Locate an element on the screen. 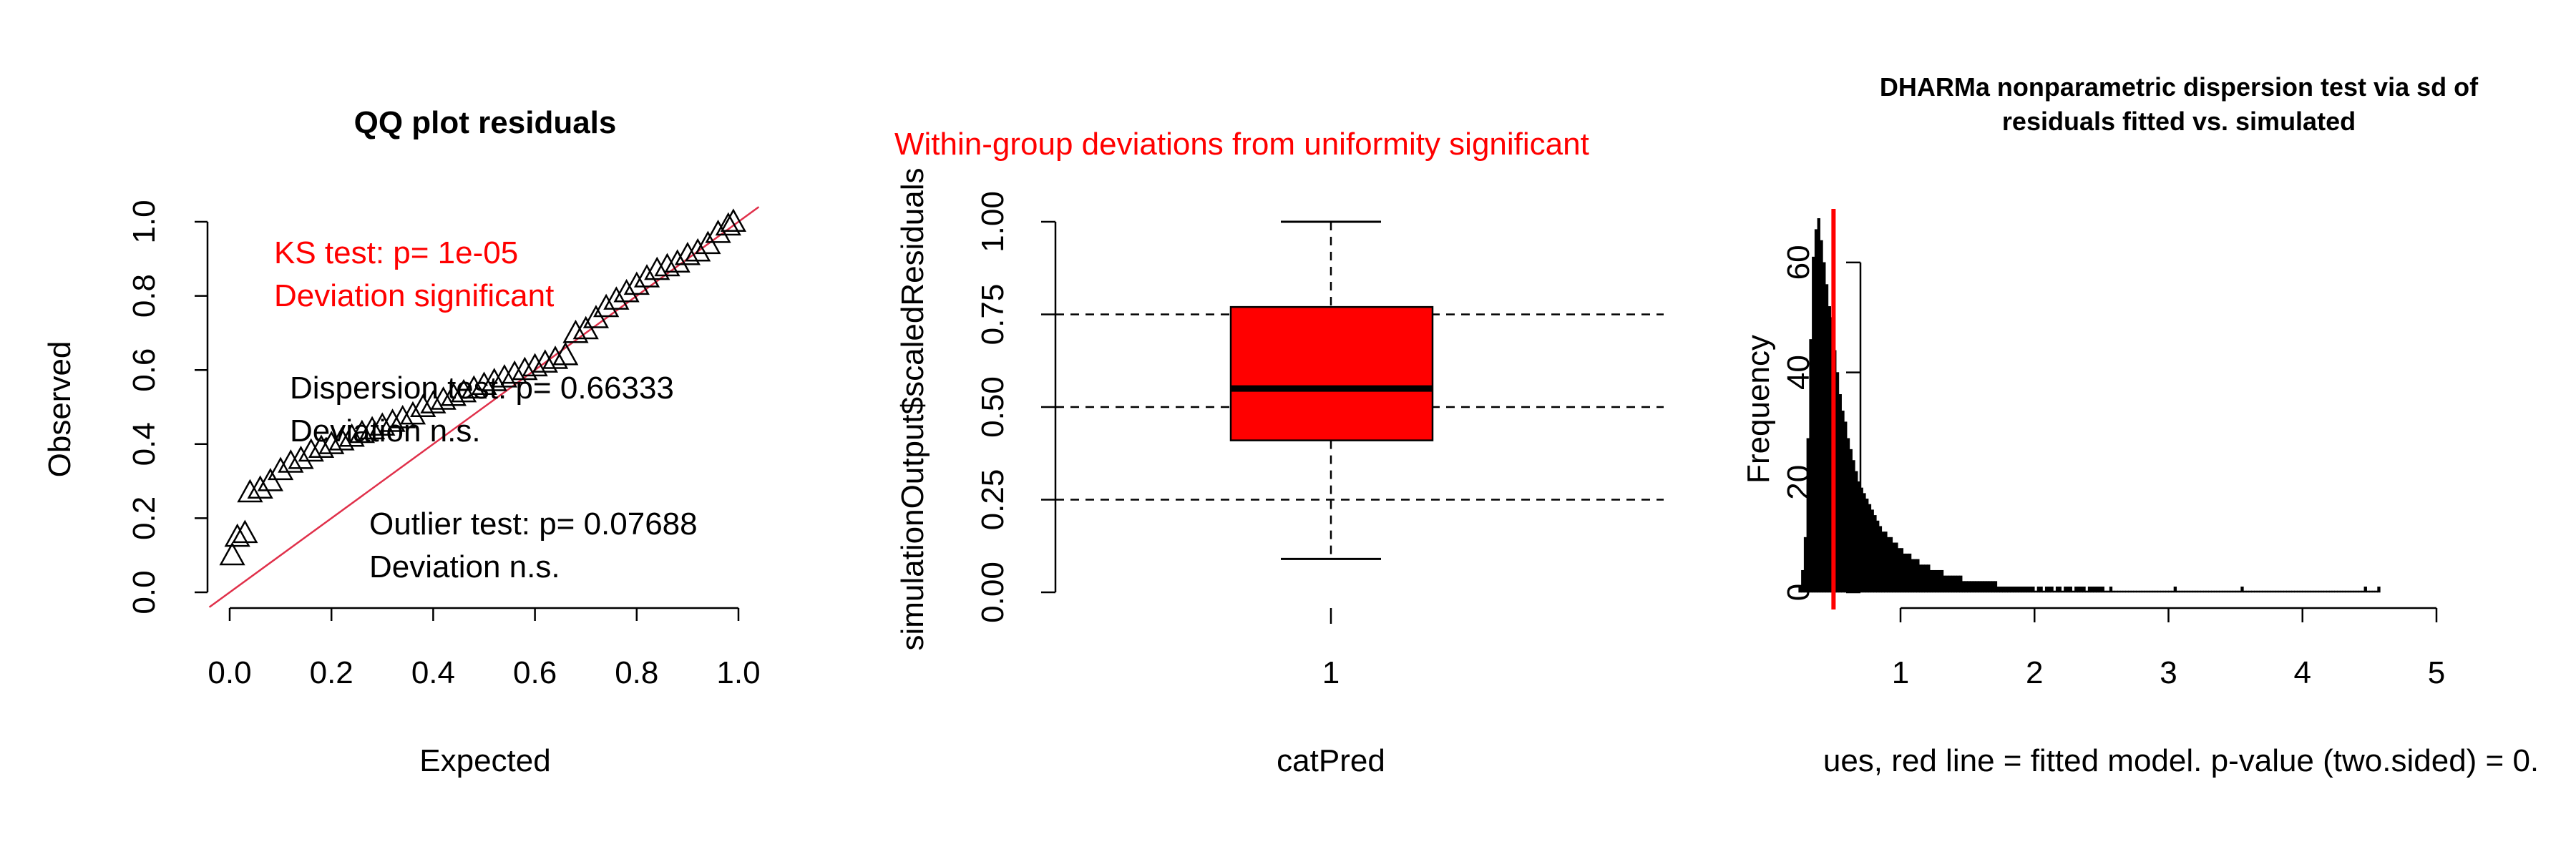 This screenshot has height=862, width=2576. qq-y-tick-label: 0.0 is located at coordinates (144, 592).